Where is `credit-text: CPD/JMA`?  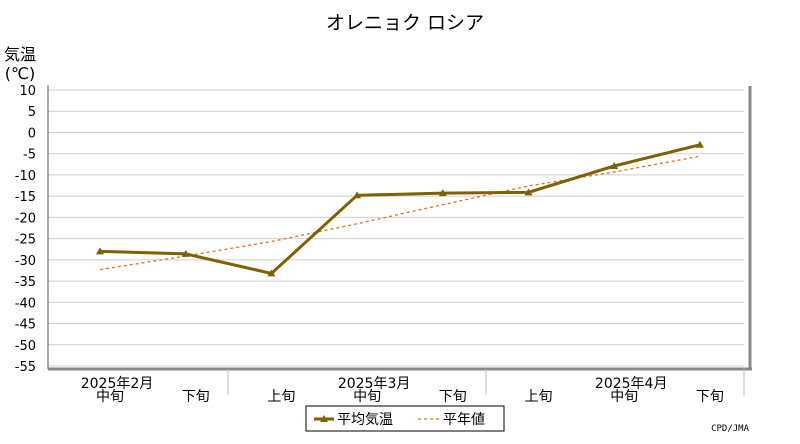 credit-text: CPD/JMA is located at coordinates (730, 429).